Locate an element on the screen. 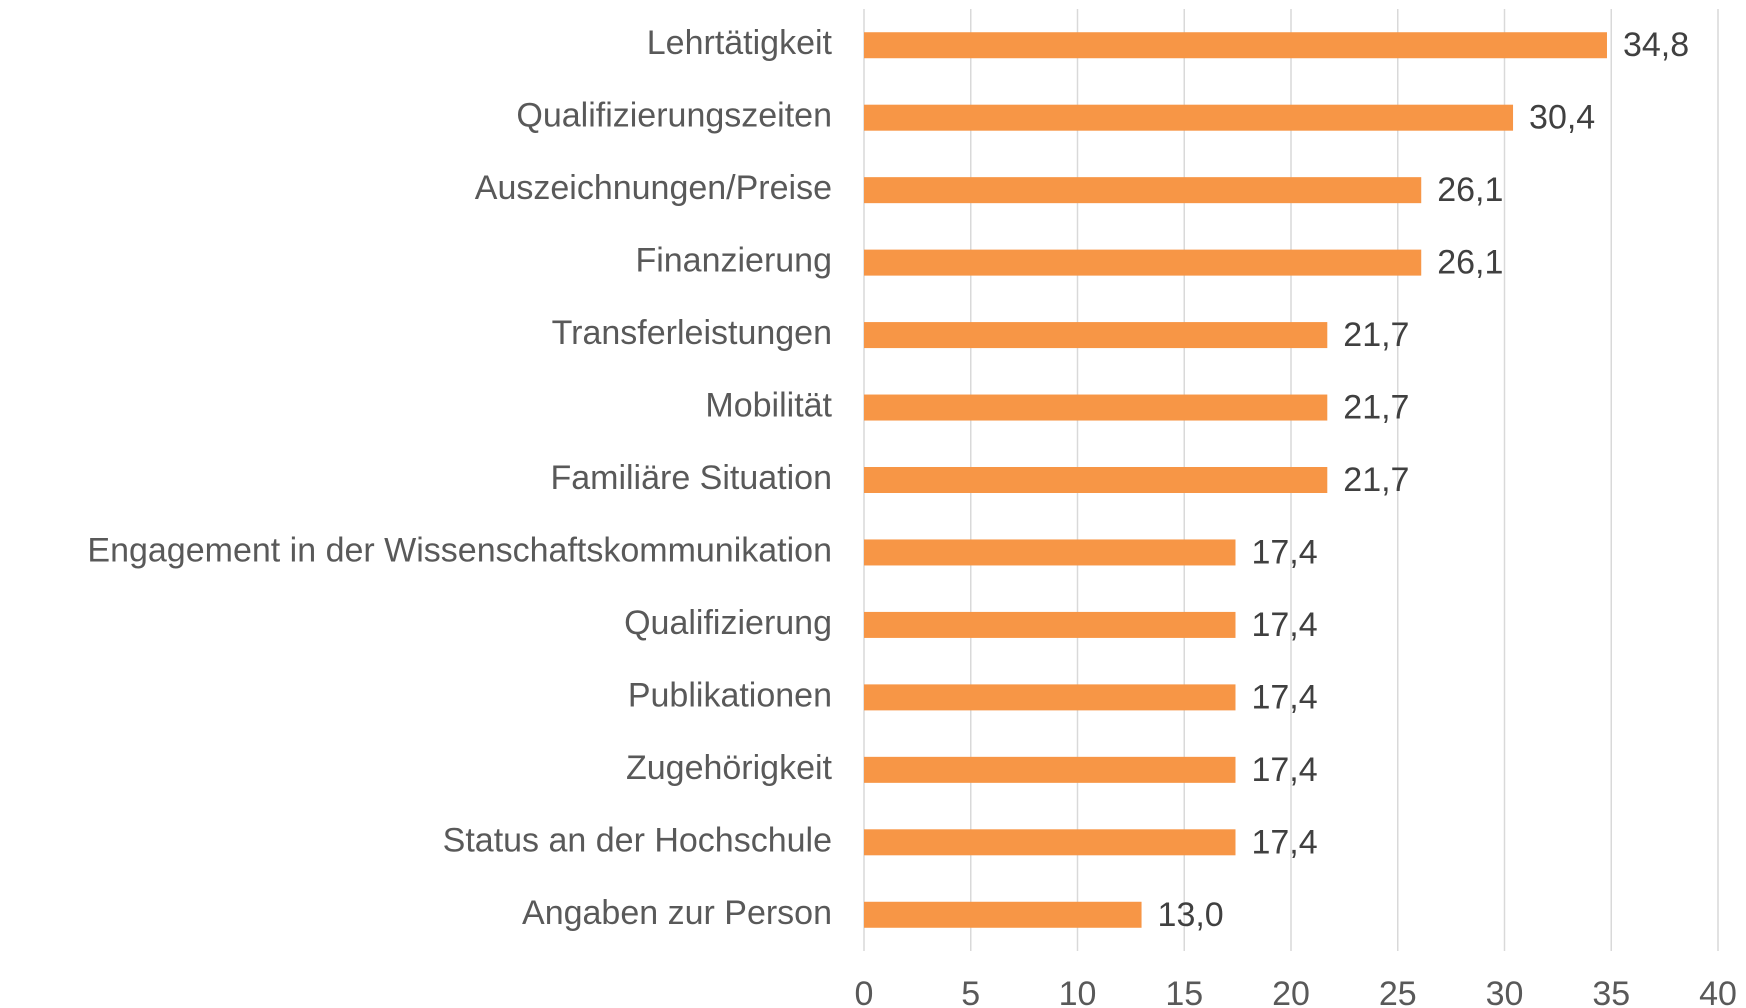 The height and width of the screenshot is (1008, 1746). y-tick-label: Mobilität is located at coordinates (768, 406).